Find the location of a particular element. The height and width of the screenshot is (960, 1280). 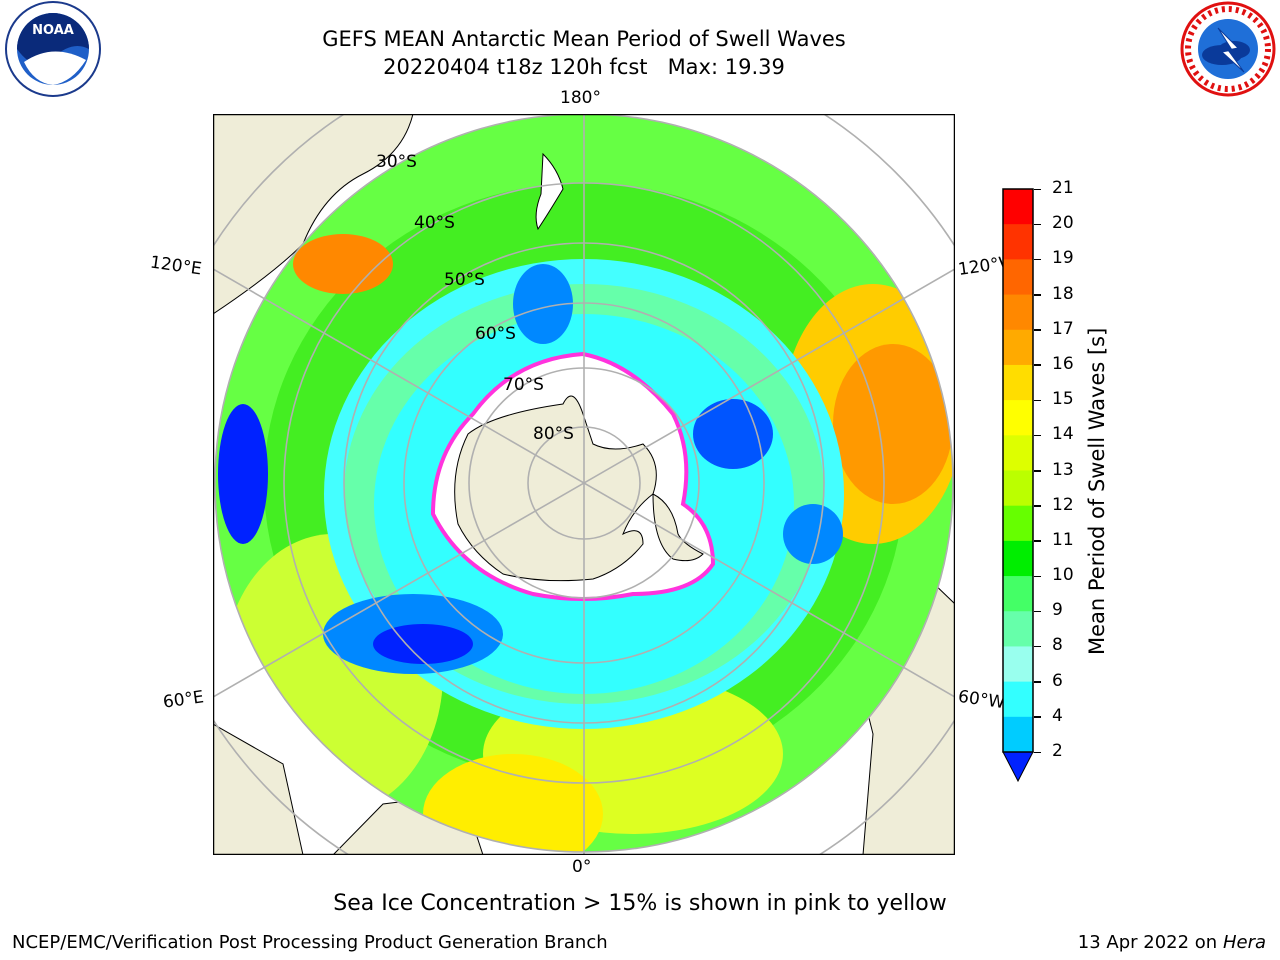

colorbar-tick-label: 6 is located at coordinates (1057, 680).